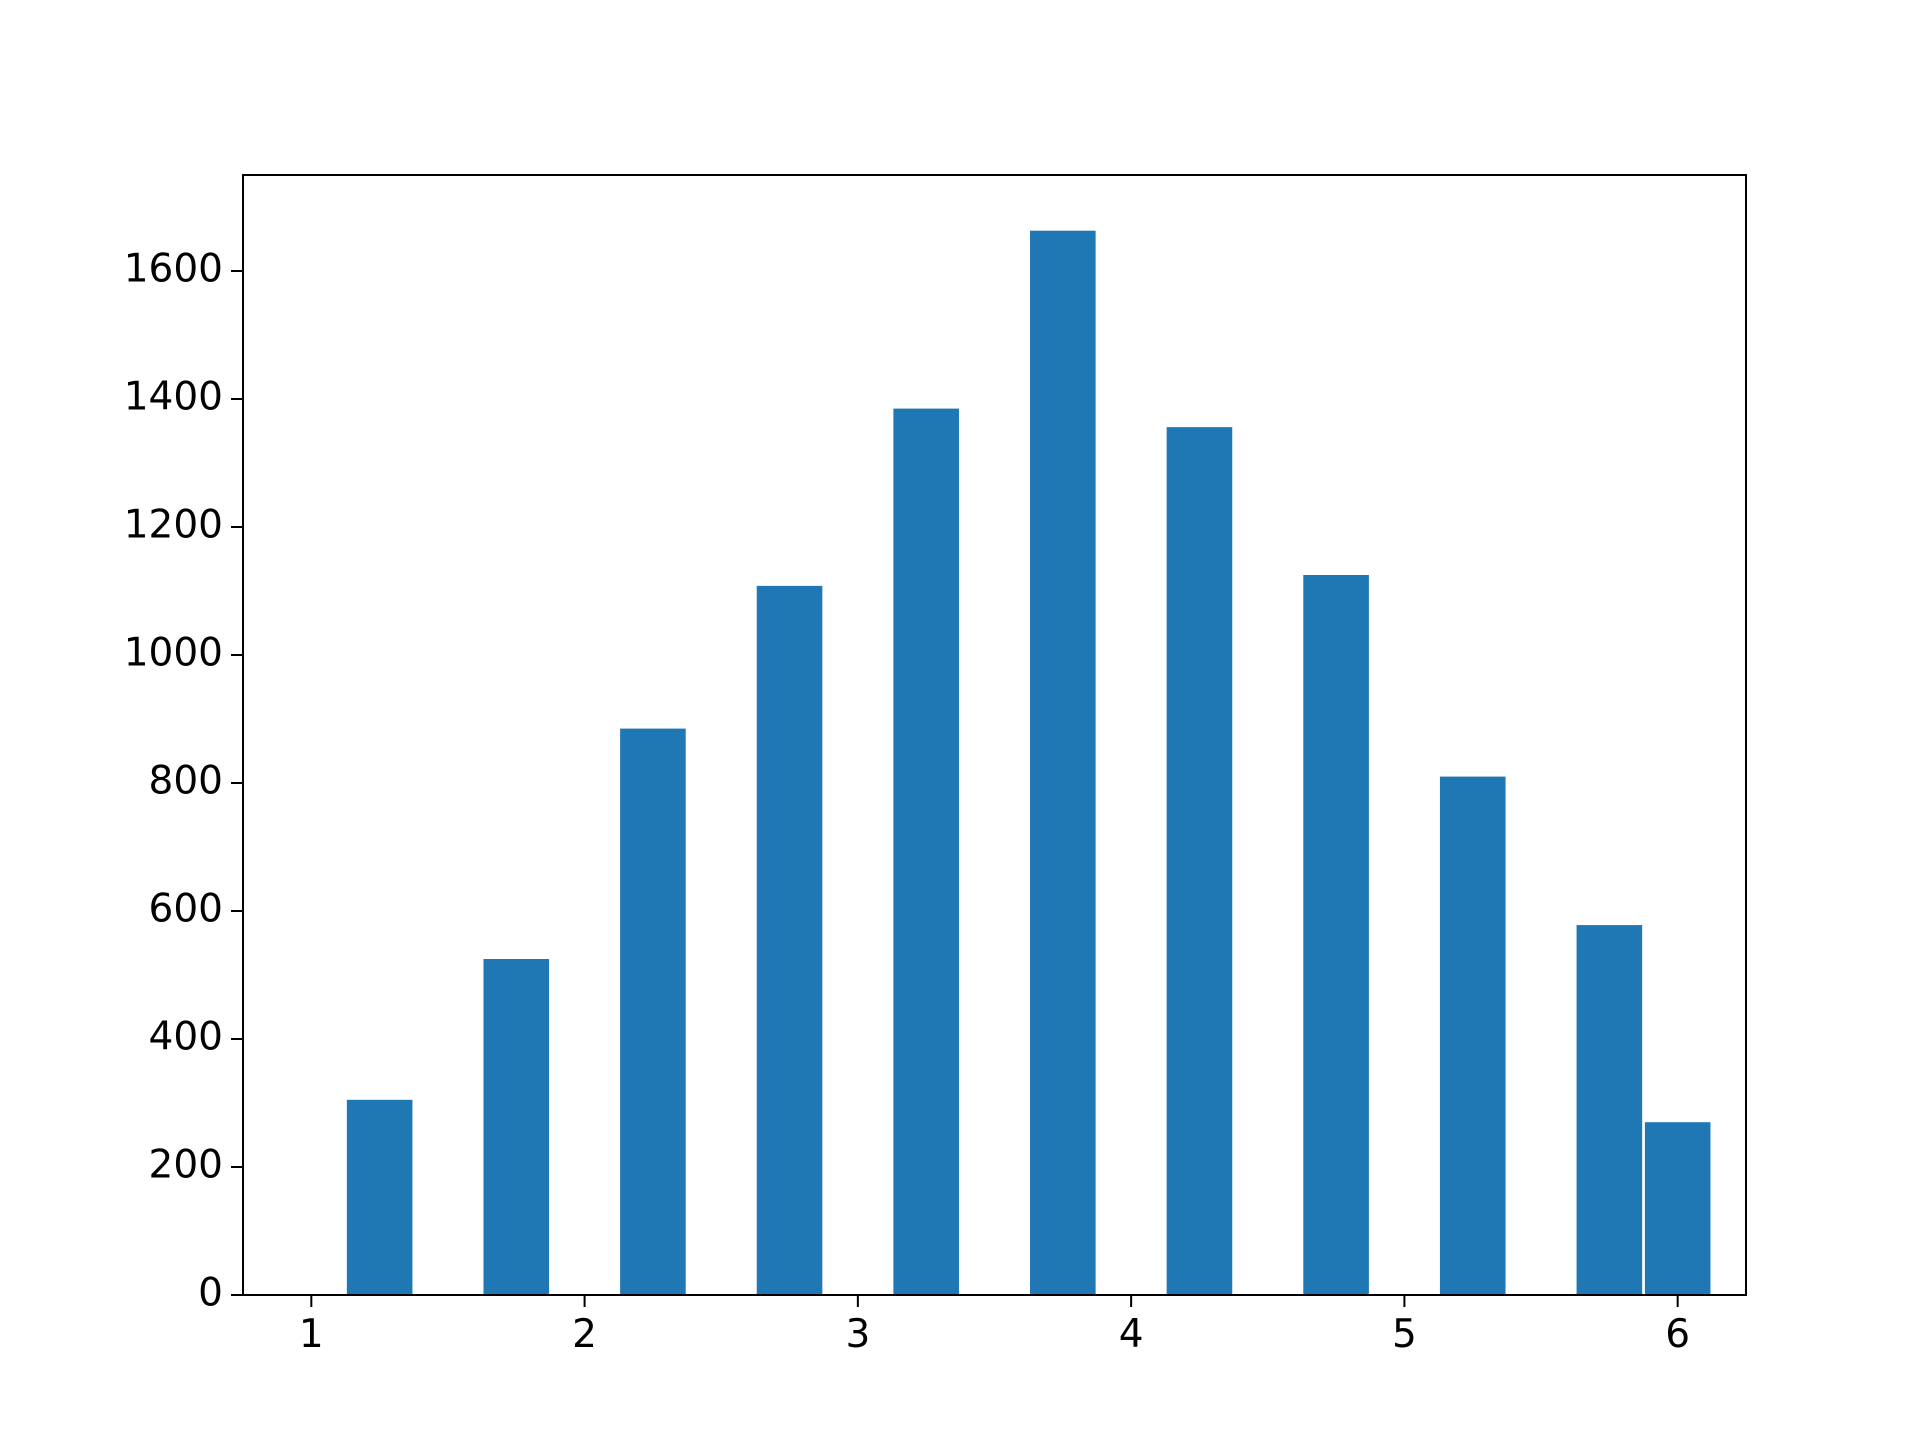 The height and width of the screenshot is (1445, 1920). Describe the element at coordinates (173, 525) in the screenshot. I see `y-tick-label: 1200` at that location.